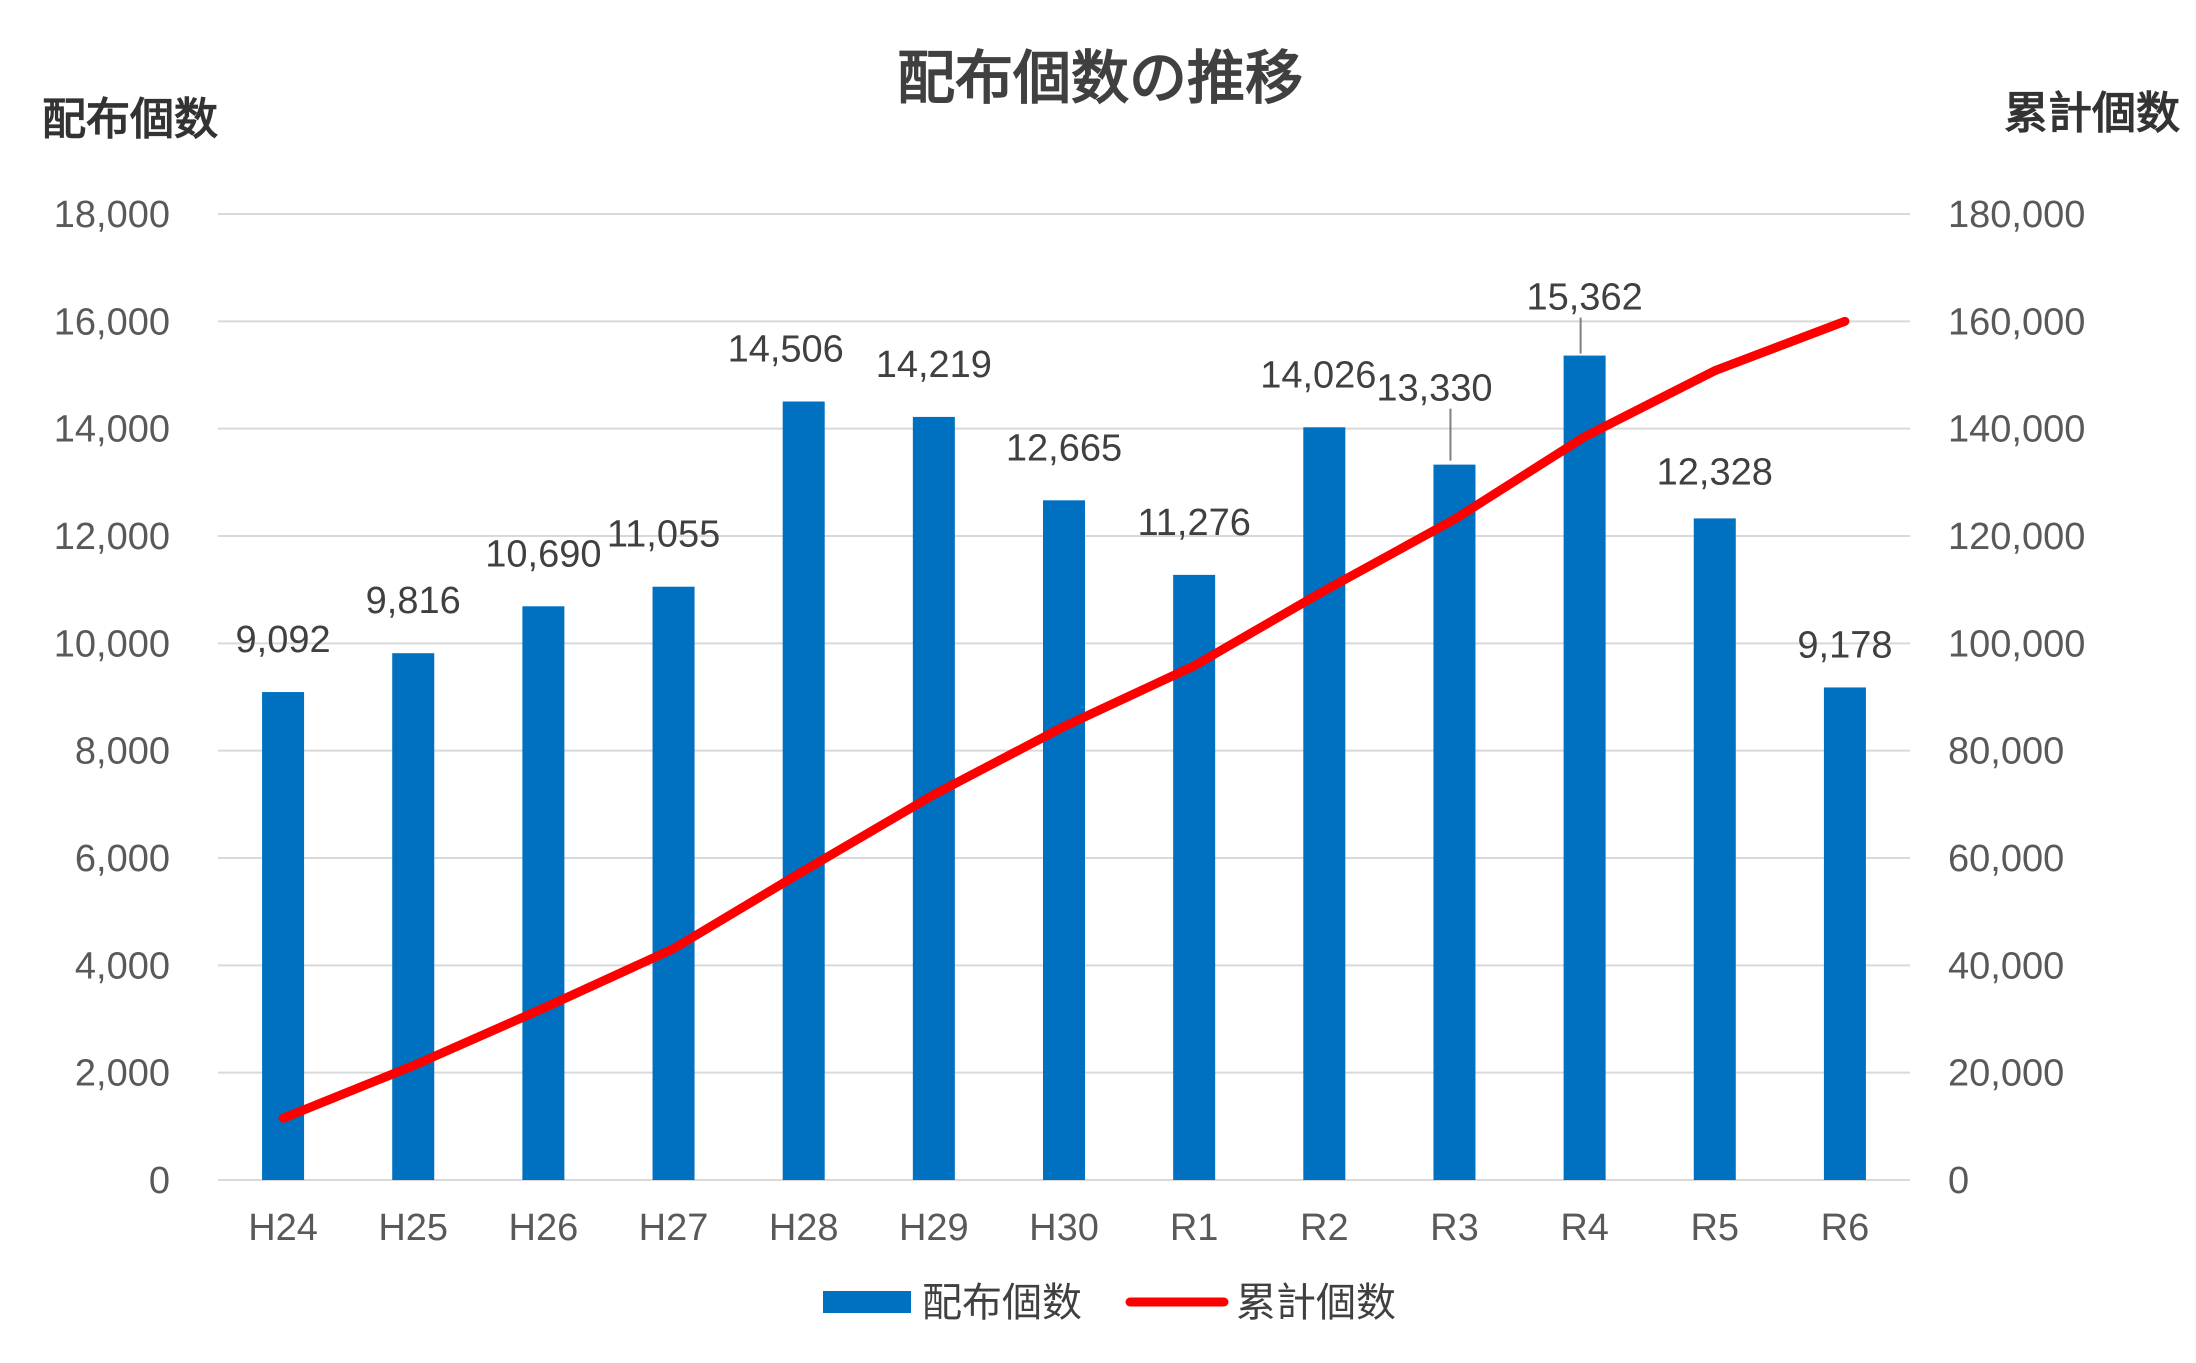 The image size is (2196, 1363). What do you see at coordinates (283, 1228) in the screenshot?
I see `x-tick-label: H24` at bounding box center [283, 1228].